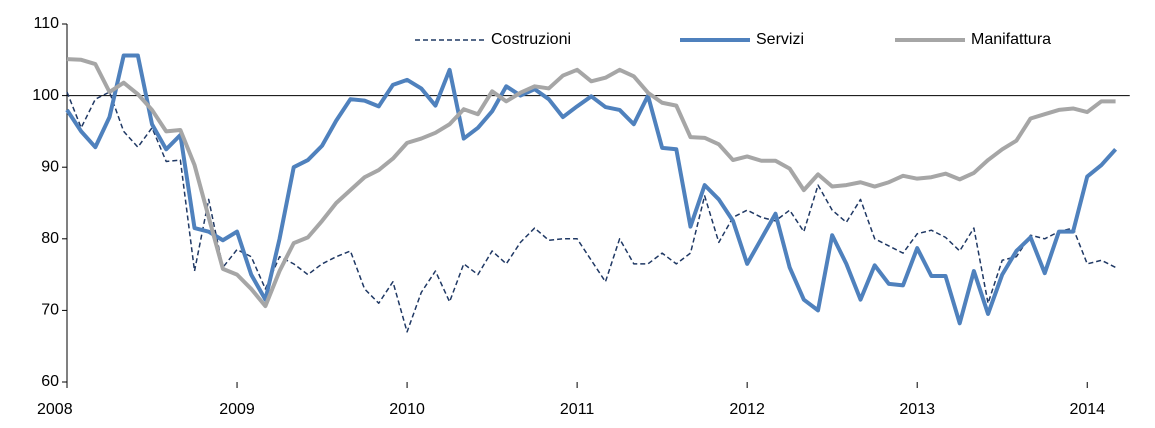  What do you see at coordinates (531, 39) in the screenshot?
I see `legend-label: Costruzioni` at bounding box center [531, 39].